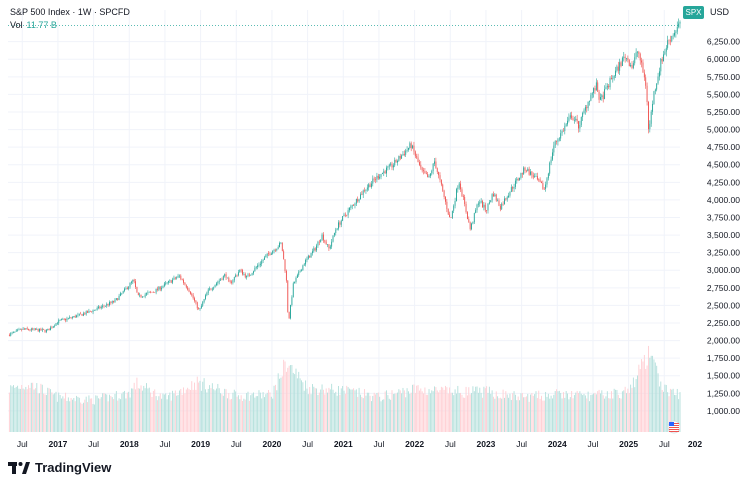 Image resolution: width=750 pixels, height=478 pixels. I want to click on y-tick-label: 1,750.00, so click(723, 358).